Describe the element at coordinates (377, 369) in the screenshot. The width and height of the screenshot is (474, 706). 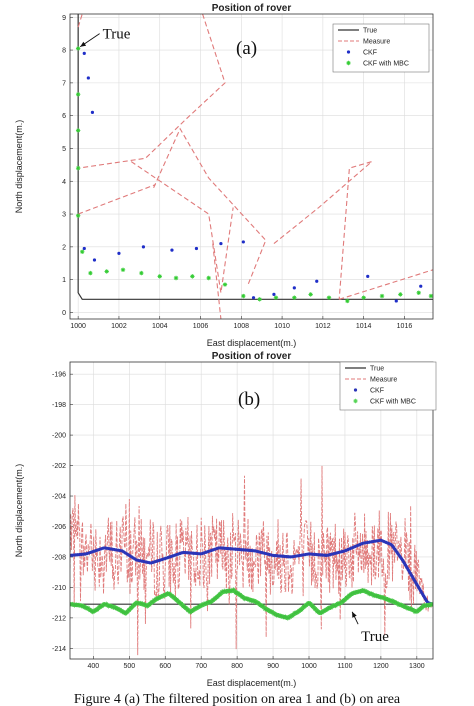
I see `legend-label: True` at that location.